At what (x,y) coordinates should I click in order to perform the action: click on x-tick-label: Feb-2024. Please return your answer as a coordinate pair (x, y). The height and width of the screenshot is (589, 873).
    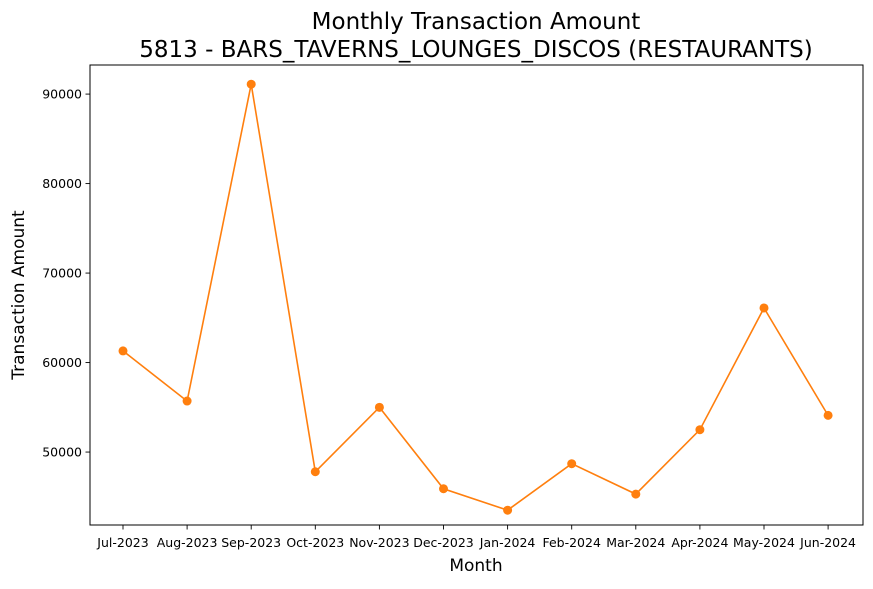
    Looking at the image, I should click on (571, 542).